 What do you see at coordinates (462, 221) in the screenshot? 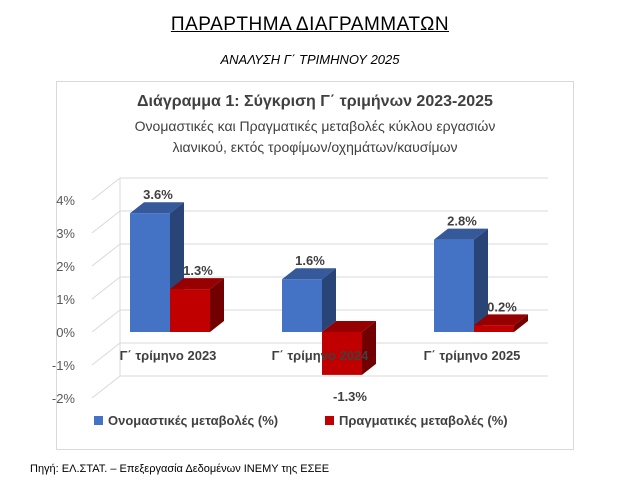
I see `data-label: 2.8%` at bounding box center [462, 221].